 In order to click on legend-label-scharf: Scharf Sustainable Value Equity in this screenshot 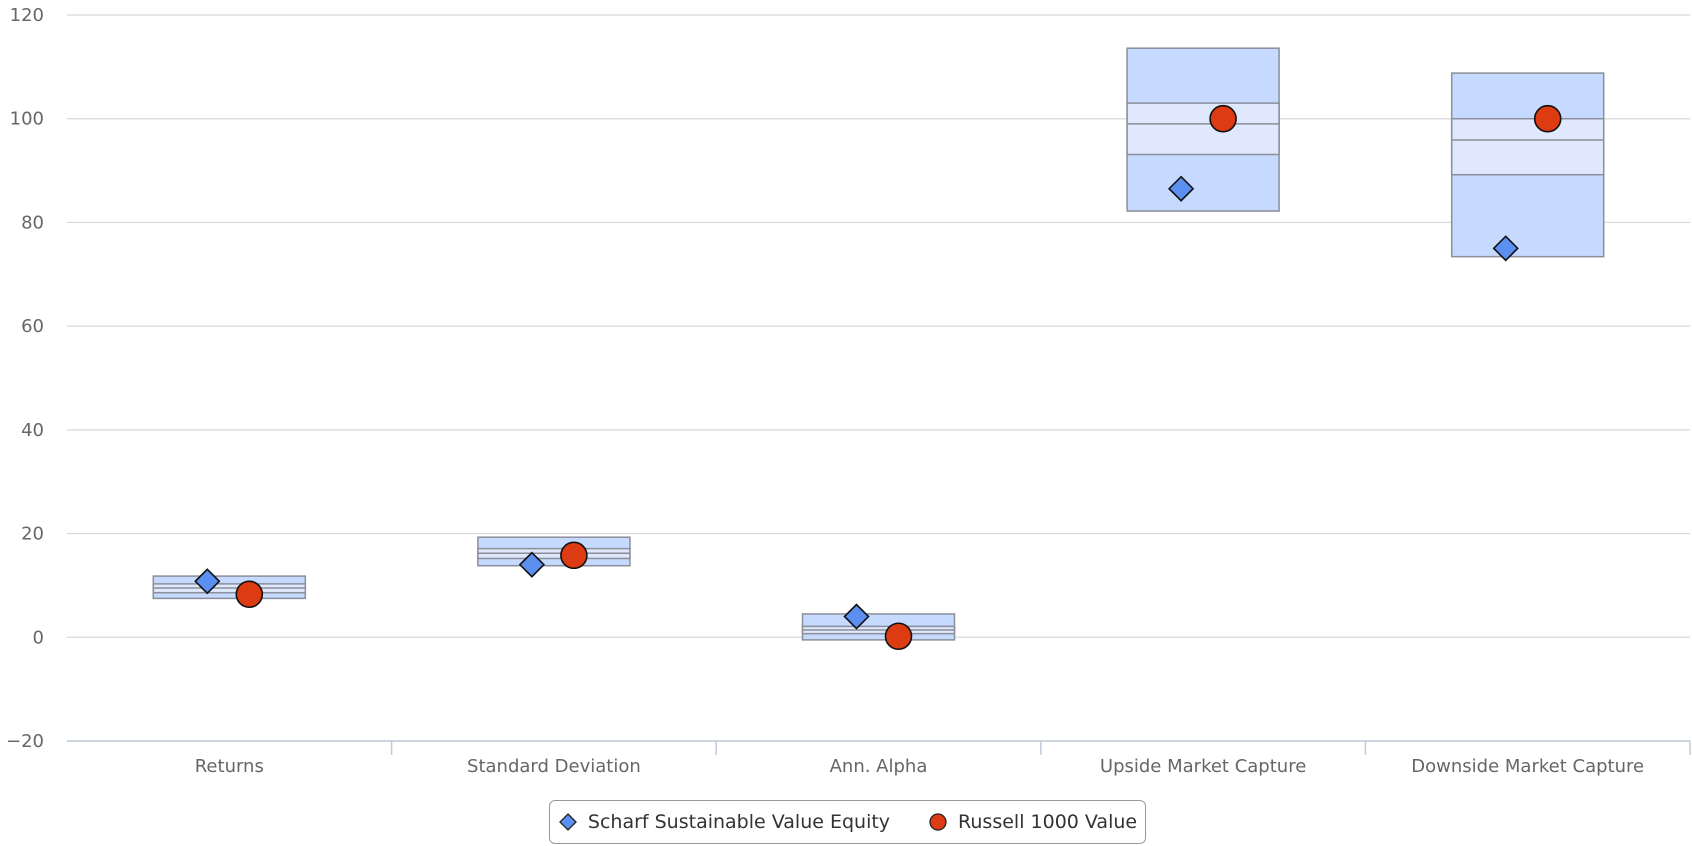, I will do `click(739, 822)`.